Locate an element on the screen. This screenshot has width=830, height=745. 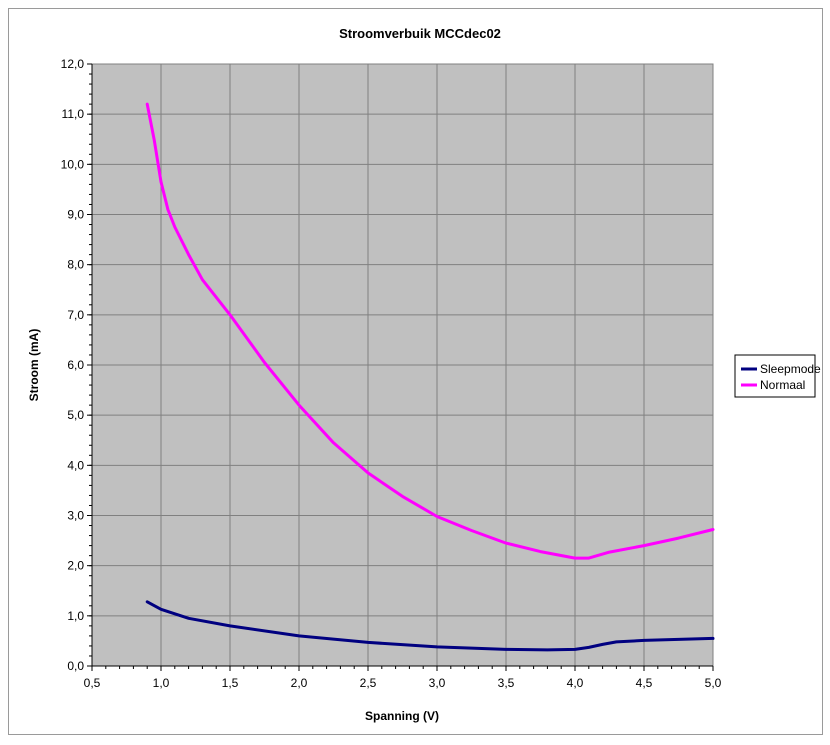
y-tick-label: 9,0 is located at coordinates (75, 215).